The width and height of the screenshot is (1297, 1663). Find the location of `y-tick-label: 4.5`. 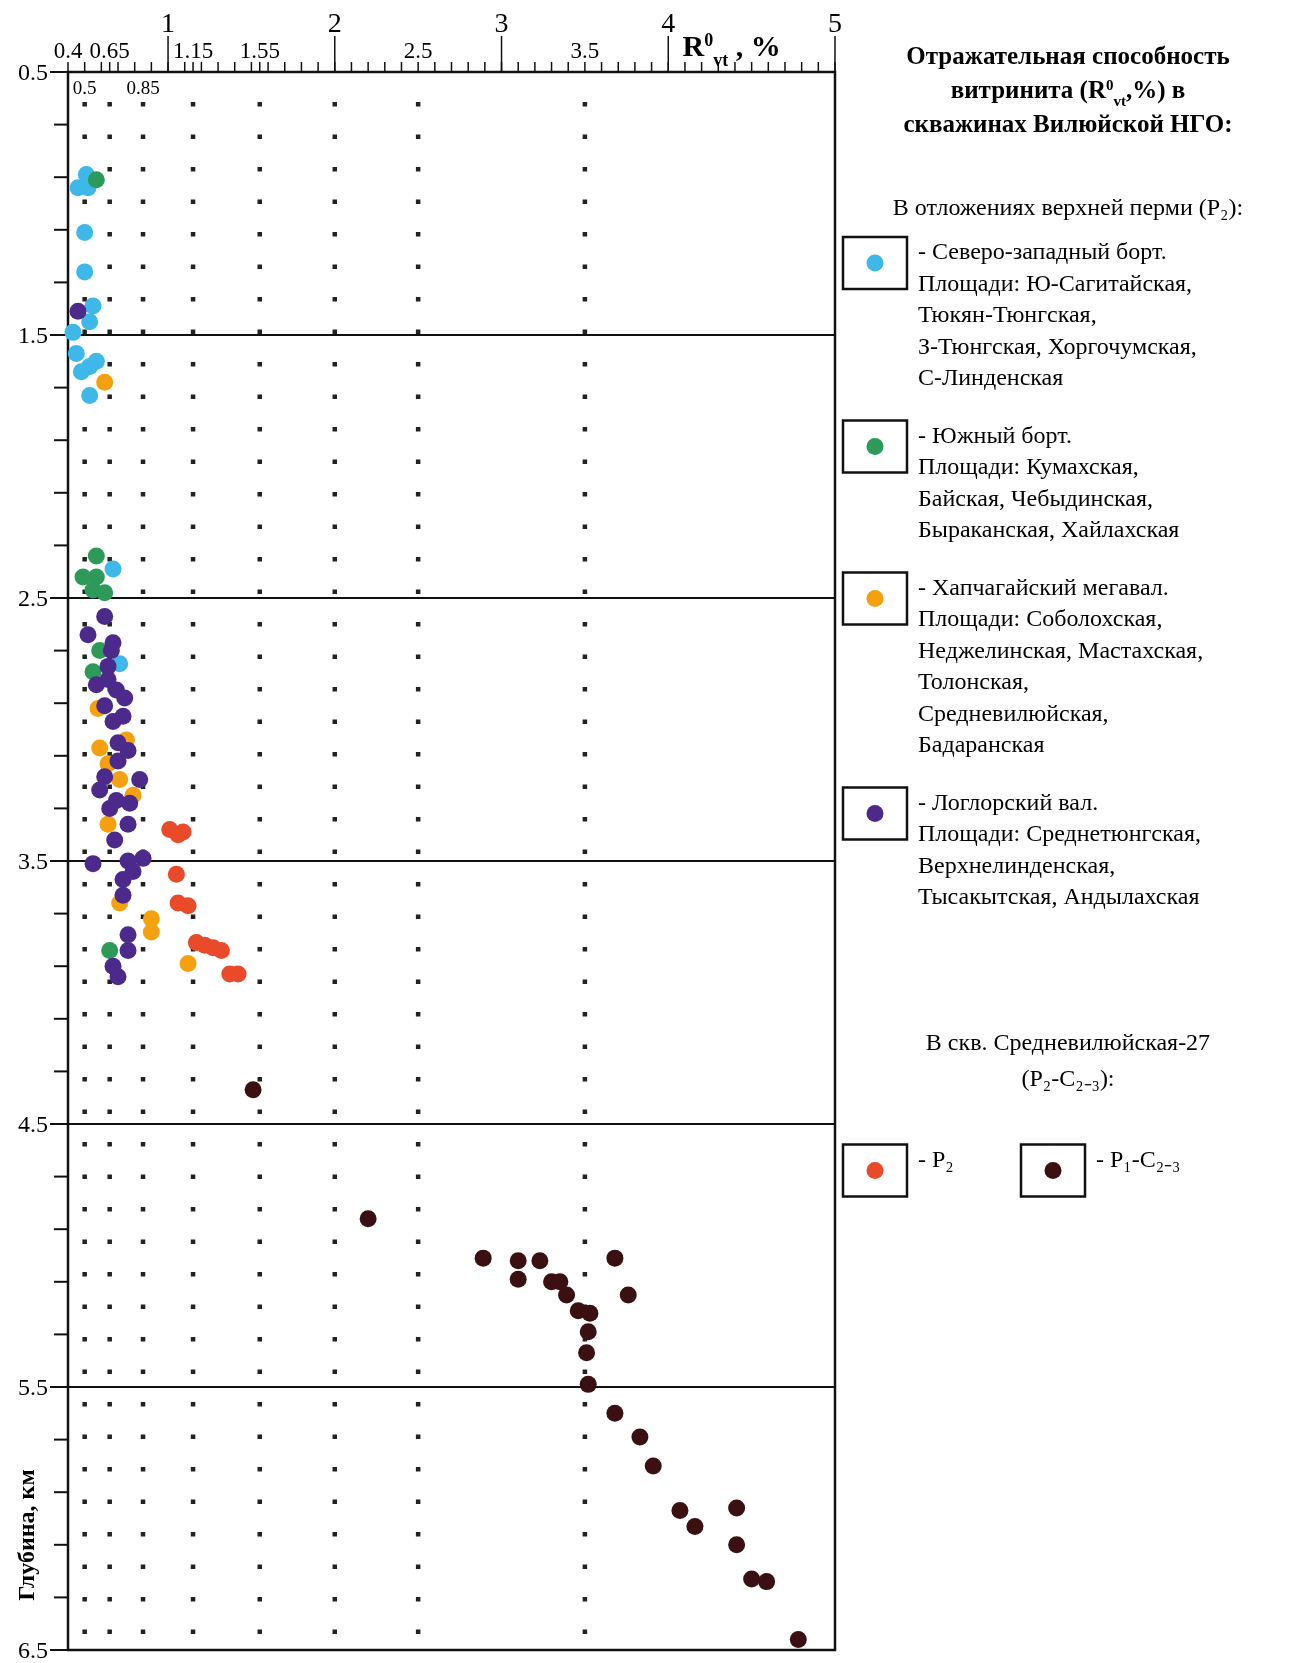

y-tick-label: 4.5 is located at coordinates (33, 1124).